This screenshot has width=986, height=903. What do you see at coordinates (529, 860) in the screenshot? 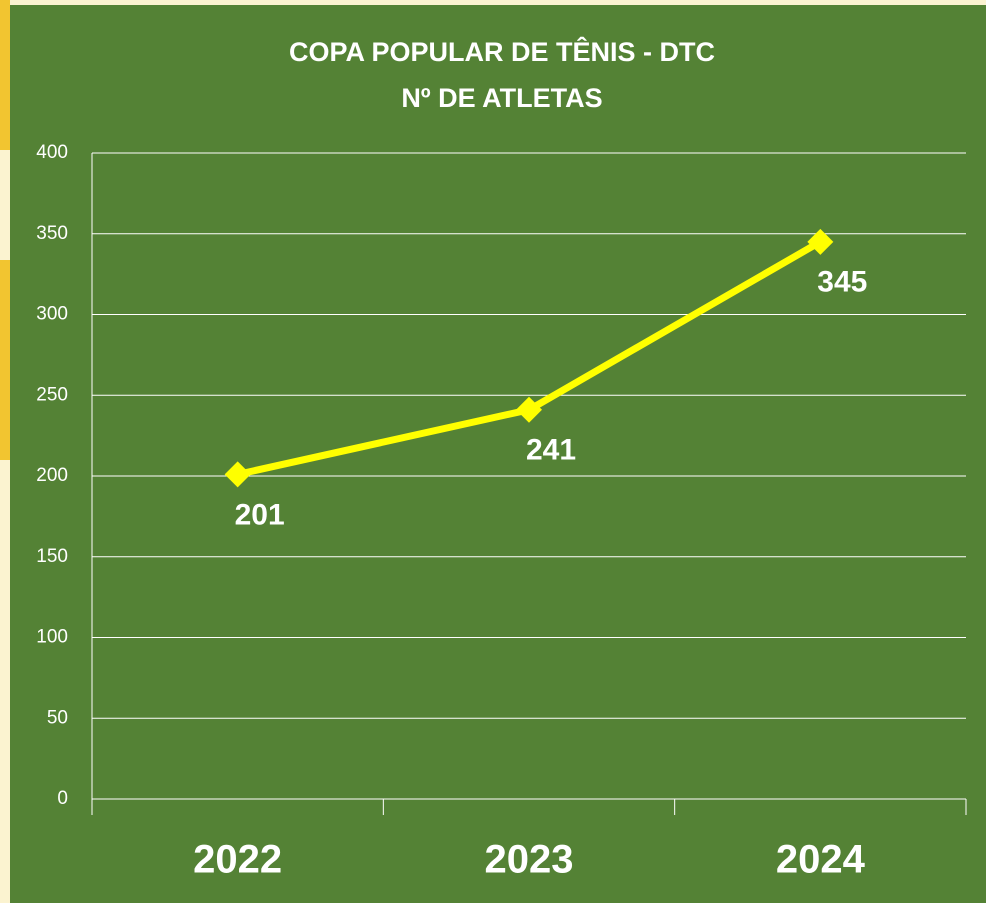
I see `x-tick-label: 2023` at bounding box center [529, 860].